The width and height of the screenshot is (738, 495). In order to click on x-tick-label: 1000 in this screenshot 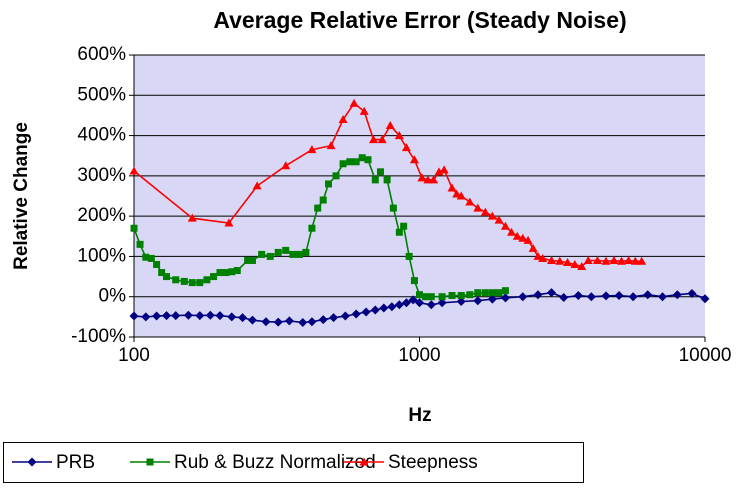, I will do `click(419, 355)`.